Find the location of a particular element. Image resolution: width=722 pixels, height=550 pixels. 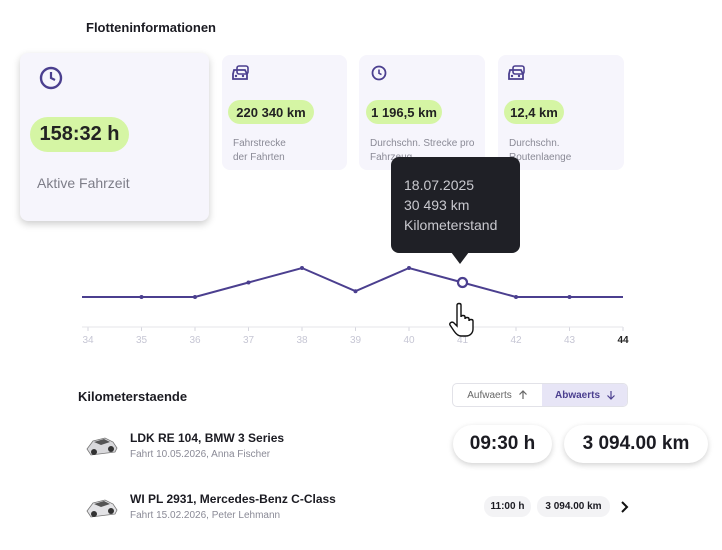

row-title: LDK RE 104, BMW 3 Series is located at coordinates (207, 438).